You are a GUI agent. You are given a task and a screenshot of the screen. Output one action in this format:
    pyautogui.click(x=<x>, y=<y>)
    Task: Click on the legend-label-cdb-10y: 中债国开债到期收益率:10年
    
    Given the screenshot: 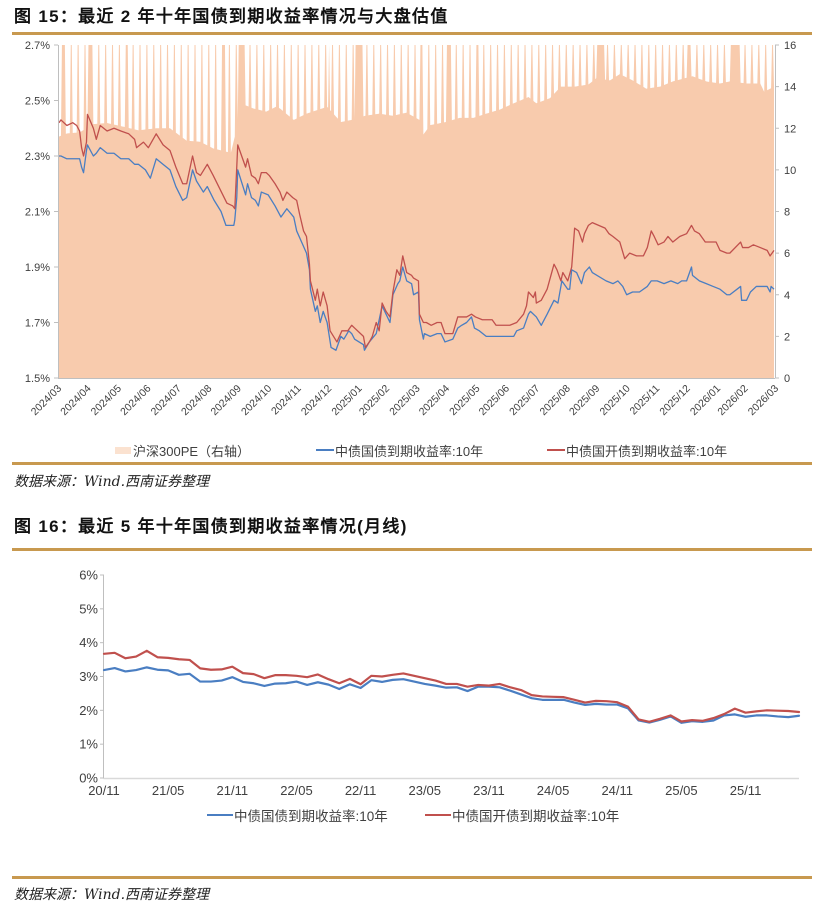 What is the action you would take?
    pyautogui.click(x=647, y=451)
    